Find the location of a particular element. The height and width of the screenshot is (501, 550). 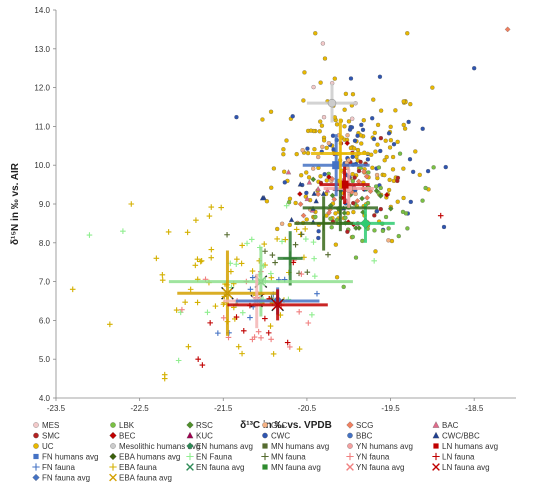

legend-item: BAC is located at coordinates (445, 425).